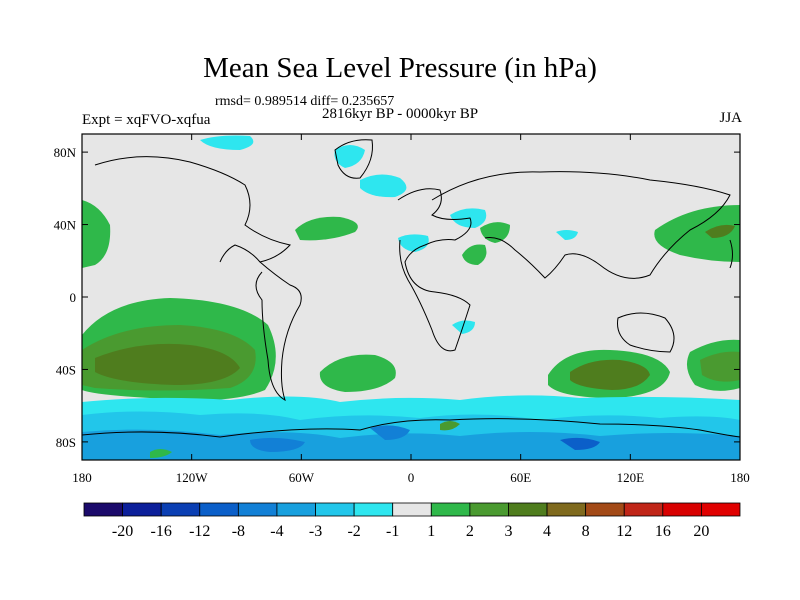  I want to click on colorbar-label: -3, so click(315, 531).